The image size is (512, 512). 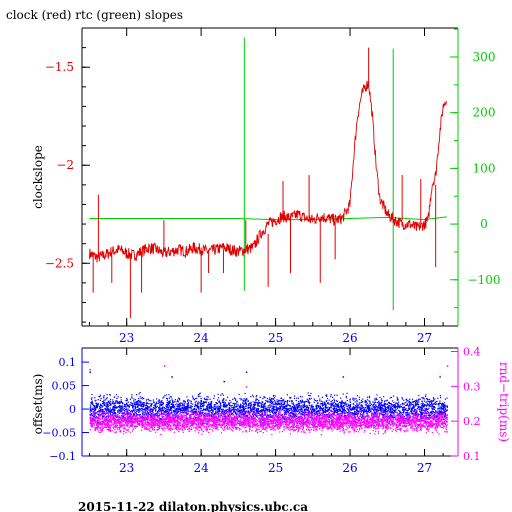 I want to click on top-x-tick-label: 27, so click(x=424, y=338).